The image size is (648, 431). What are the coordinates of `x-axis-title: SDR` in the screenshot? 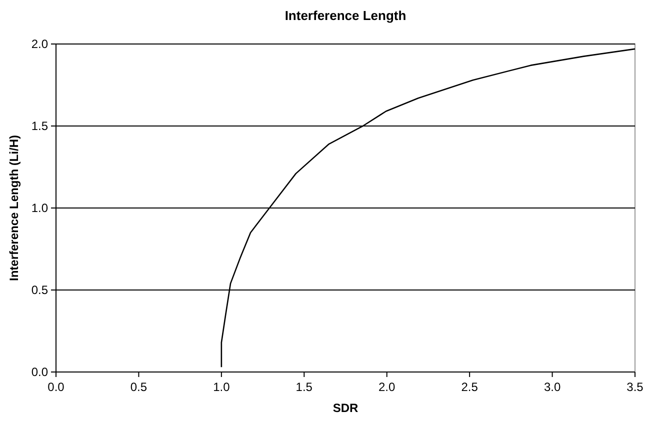 It's located at (345, 408).